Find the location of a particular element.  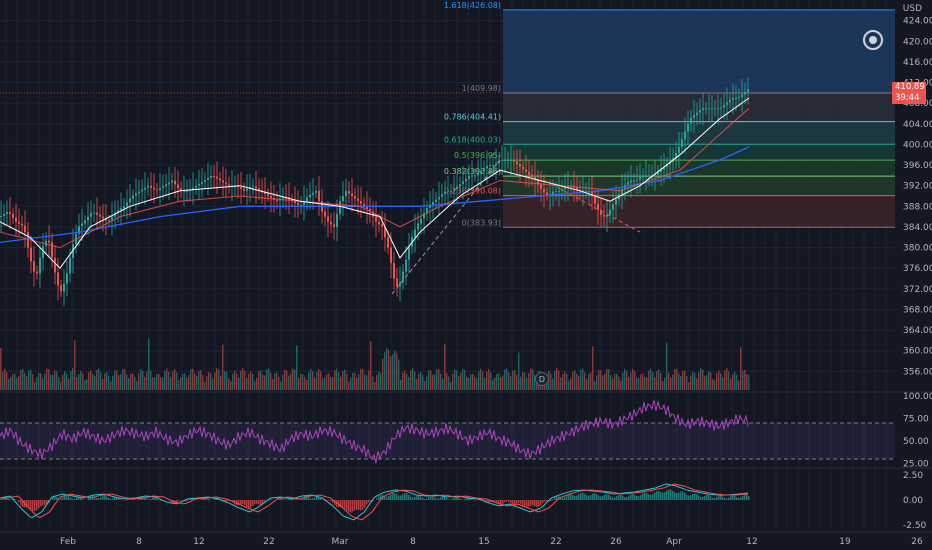

fib-zone is located at coordinates (699, 168).